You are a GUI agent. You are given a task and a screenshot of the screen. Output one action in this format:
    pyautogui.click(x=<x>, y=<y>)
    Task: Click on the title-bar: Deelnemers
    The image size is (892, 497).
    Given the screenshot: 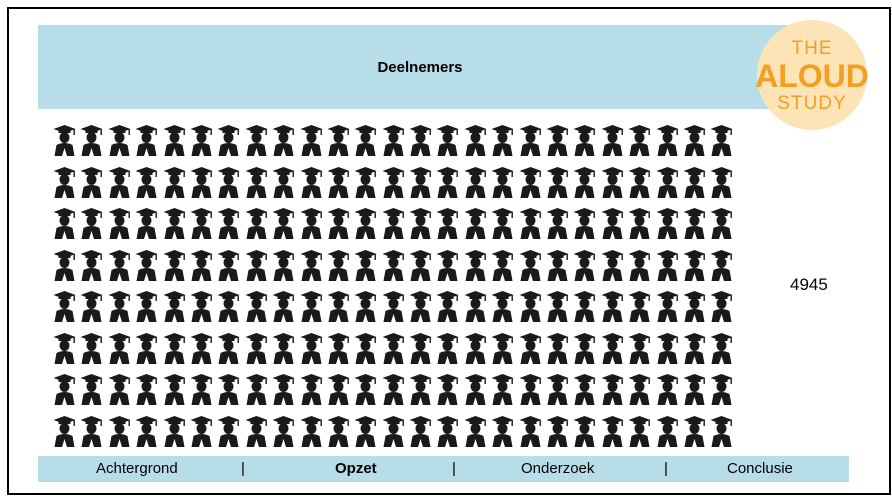 What is the action you would take?
    pyautogui.click(x=413, y=67)
    